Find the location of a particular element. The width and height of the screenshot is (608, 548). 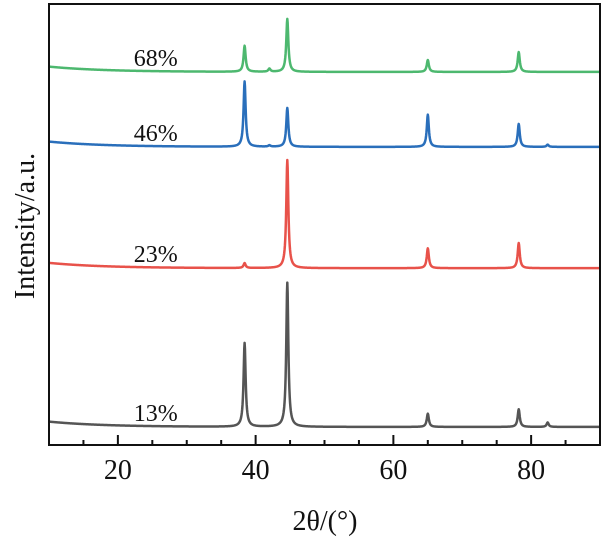

x-tick-label: 60 is located at coordinates (393, 470).